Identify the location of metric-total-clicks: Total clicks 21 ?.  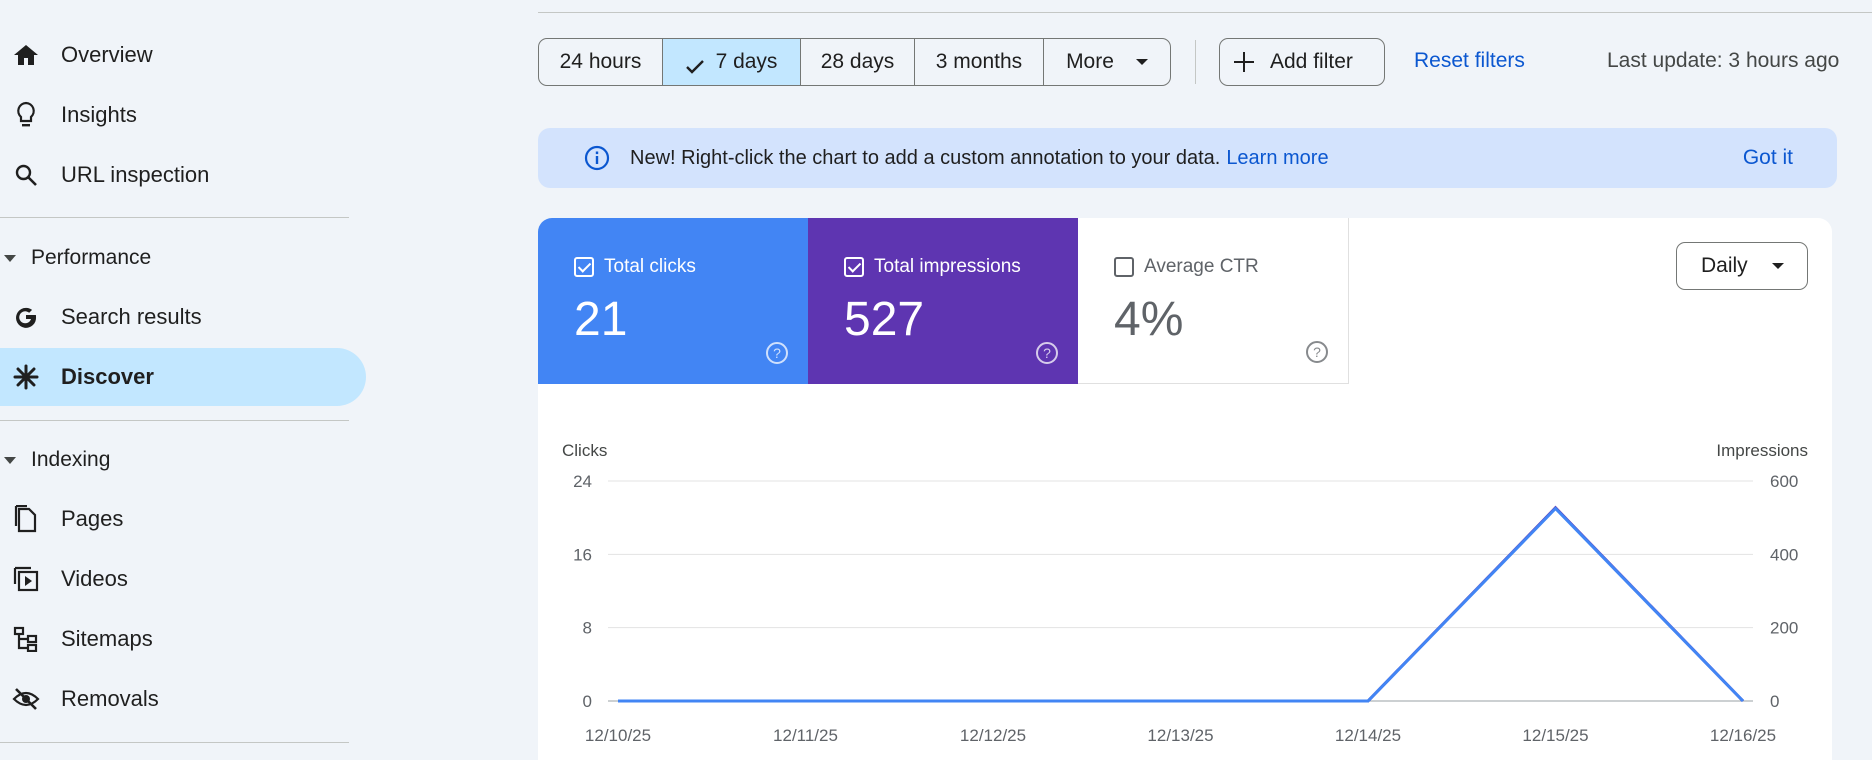
(673, 301).